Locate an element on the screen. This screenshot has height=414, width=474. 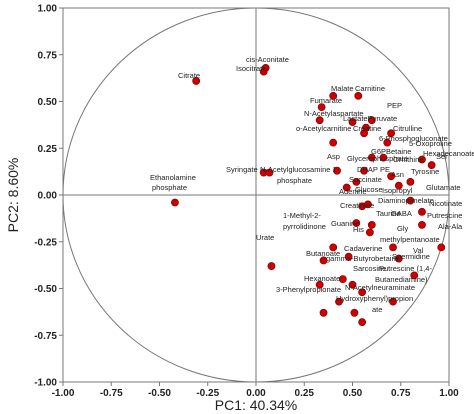
point-label-his: His is located at coordinates (358, 229).